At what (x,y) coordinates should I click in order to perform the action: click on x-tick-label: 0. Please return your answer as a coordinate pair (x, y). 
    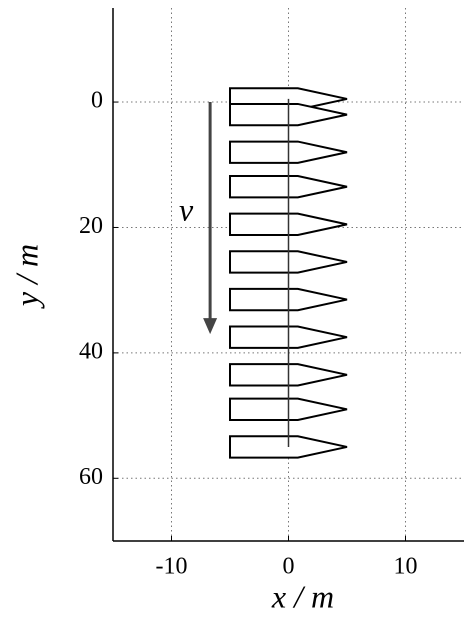
    Looking at the image, I should click on (289, 567).